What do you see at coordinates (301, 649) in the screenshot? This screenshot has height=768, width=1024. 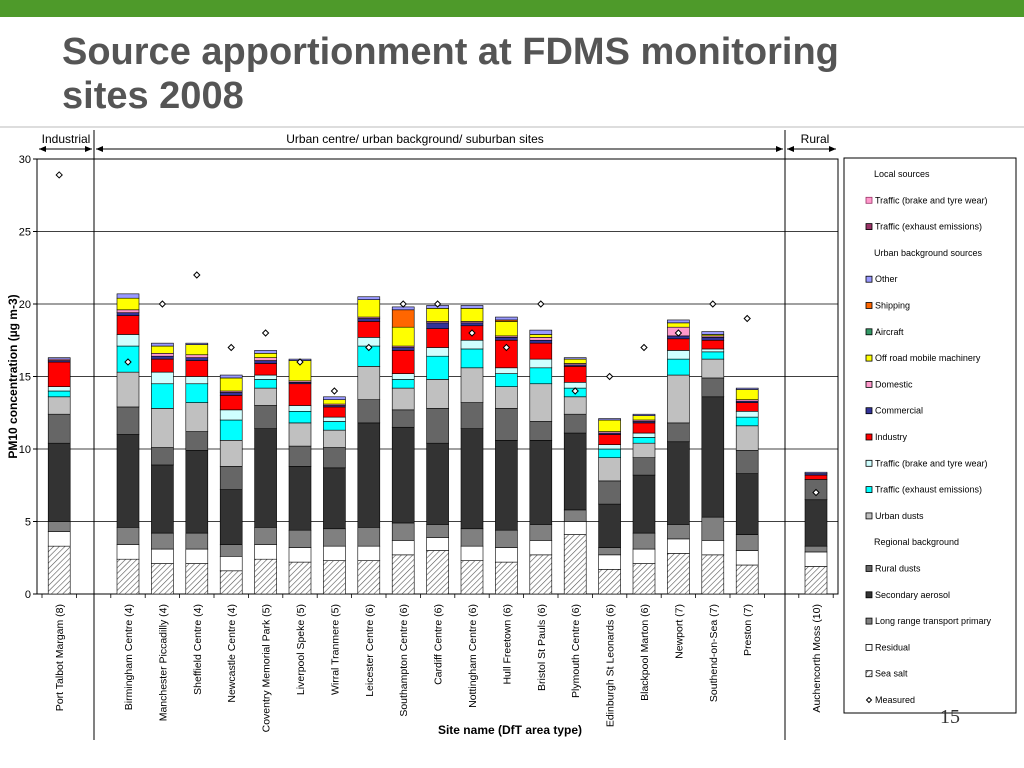 I see `x-category-label: Liverpool Speke (5)` at bounding box center [301, 649].